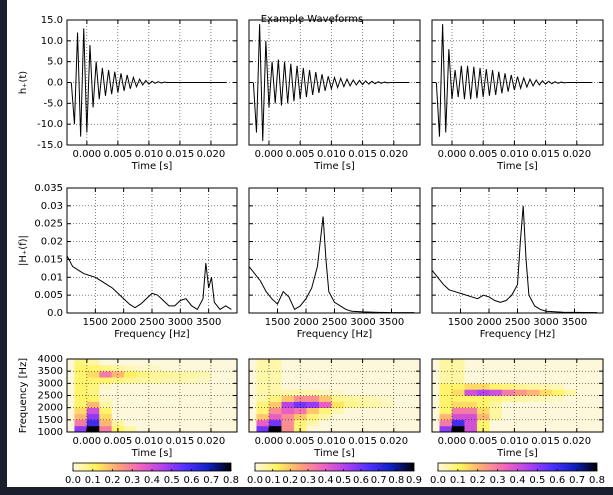 The image size is (613, 495). I want to click on y-axis-label: Frequency [Hz], so click(23, 396).